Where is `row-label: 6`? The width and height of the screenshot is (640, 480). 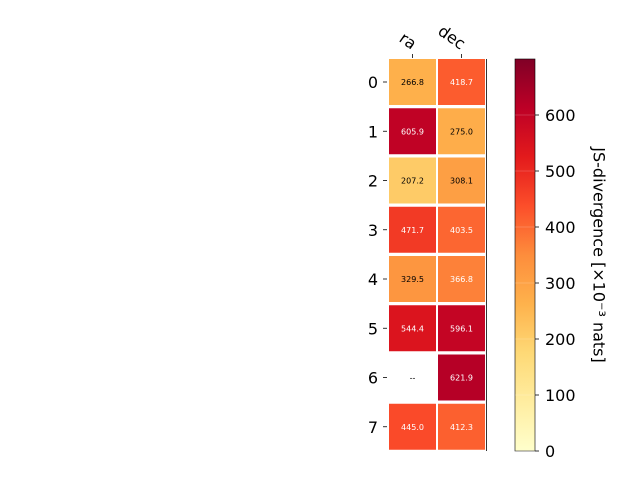
row-label: 6 is located at coordinates (373, 378).